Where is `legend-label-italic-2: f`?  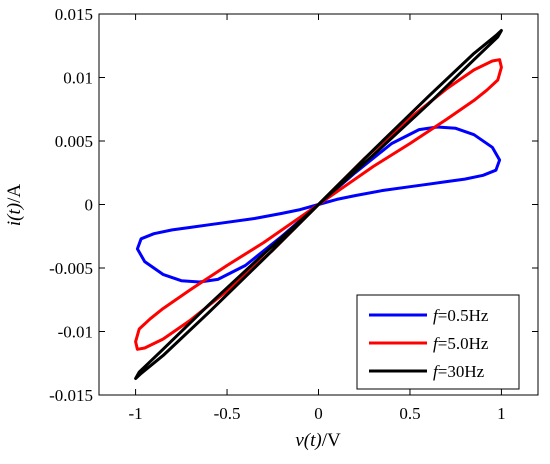 legend-label-italic-2: f is located at coordinates (436, 371).